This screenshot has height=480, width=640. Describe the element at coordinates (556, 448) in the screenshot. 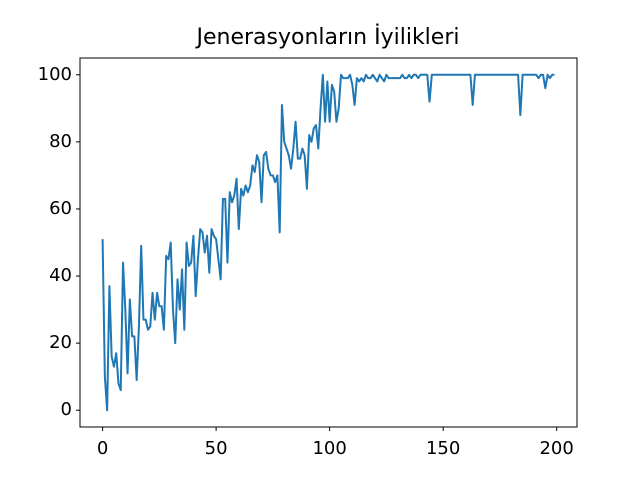

I see `x-tick-label: 200` at that location.